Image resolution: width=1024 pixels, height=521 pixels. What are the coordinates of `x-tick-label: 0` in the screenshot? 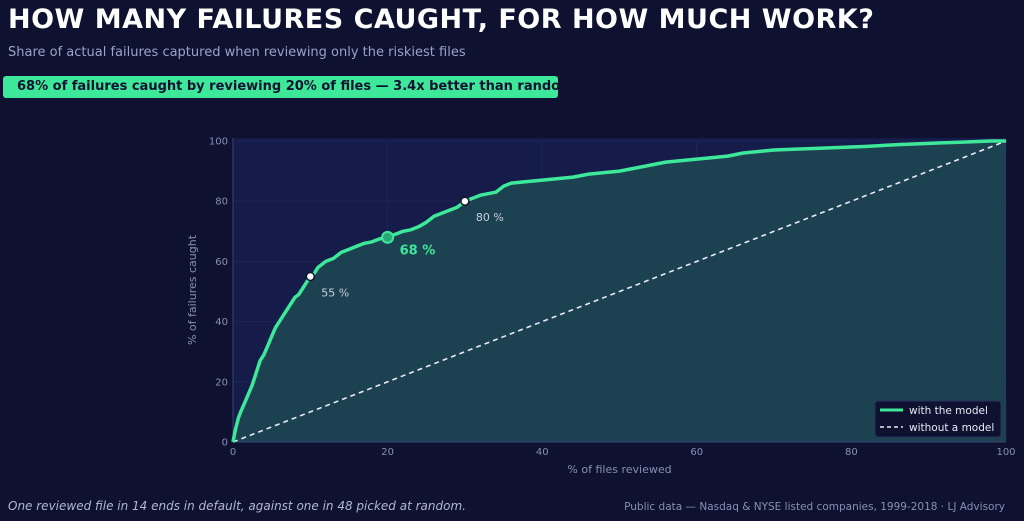 It's located at (233, 452).